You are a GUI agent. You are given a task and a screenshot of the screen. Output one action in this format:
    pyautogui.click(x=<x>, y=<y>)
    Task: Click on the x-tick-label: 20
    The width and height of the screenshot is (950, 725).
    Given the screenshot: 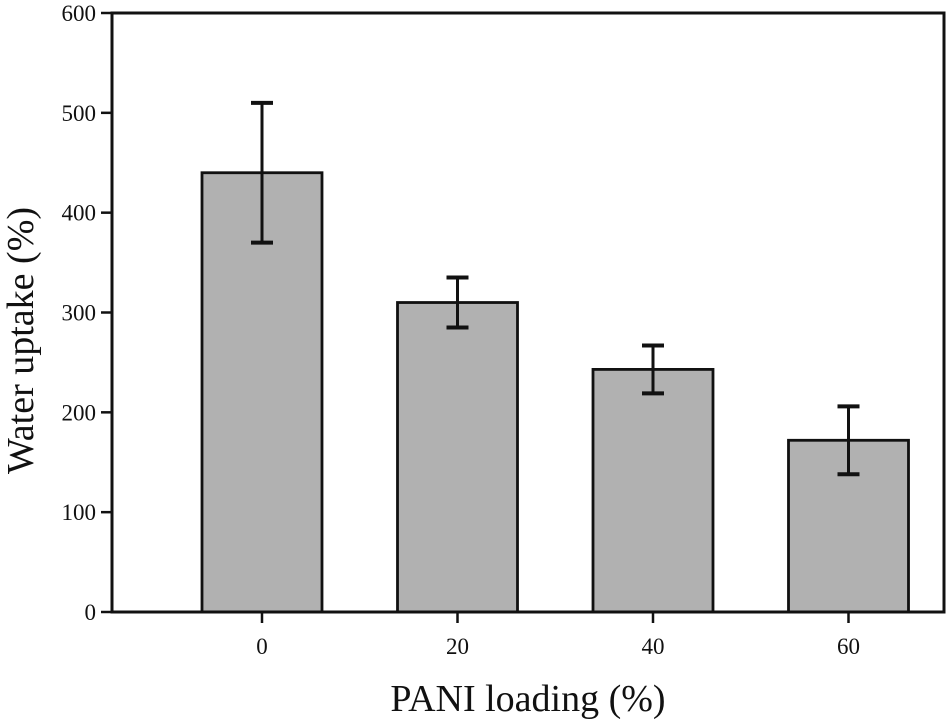 What is the action you would take?
    pyautogui.click(x=457, y=646)
    